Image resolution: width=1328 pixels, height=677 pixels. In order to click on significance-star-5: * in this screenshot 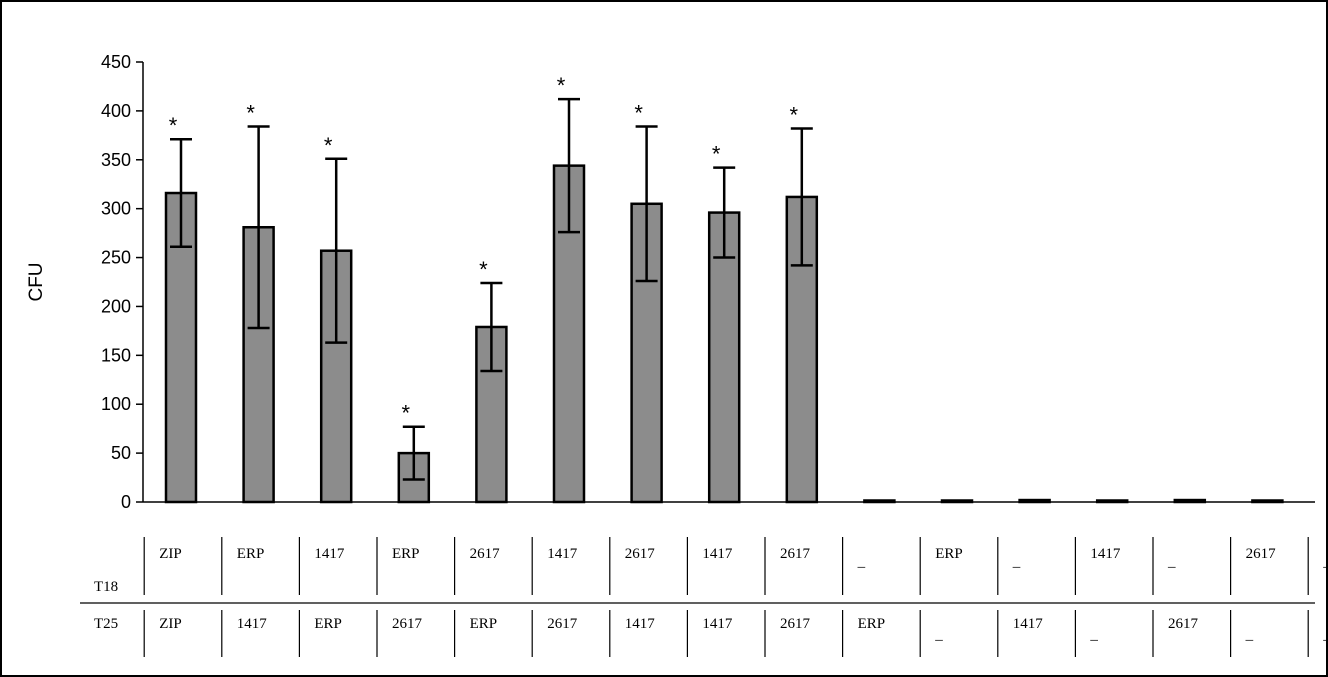, I will do `click(483, 269)`.